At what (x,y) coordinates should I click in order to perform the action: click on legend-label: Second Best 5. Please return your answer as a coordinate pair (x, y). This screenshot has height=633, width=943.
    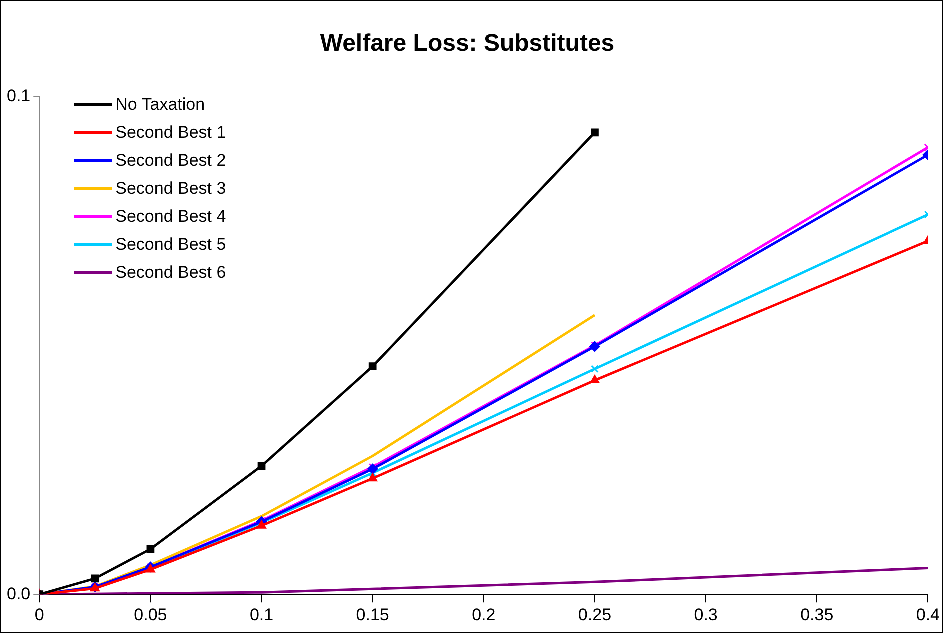
    Looking at the image, I should click on (171, 245).